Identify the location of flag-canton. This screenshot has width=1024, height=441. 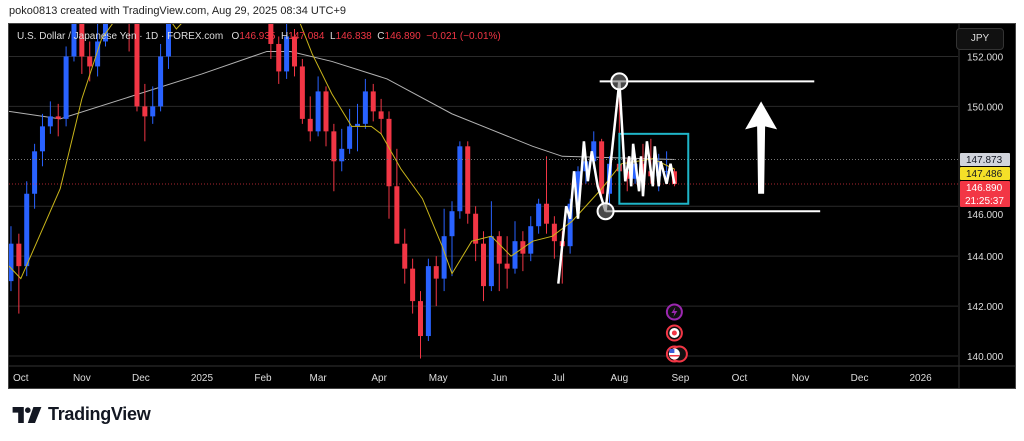
(672, 351).